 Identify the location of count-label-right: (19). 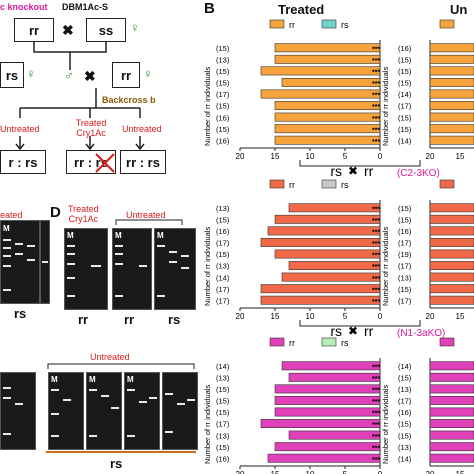
(405, 254).